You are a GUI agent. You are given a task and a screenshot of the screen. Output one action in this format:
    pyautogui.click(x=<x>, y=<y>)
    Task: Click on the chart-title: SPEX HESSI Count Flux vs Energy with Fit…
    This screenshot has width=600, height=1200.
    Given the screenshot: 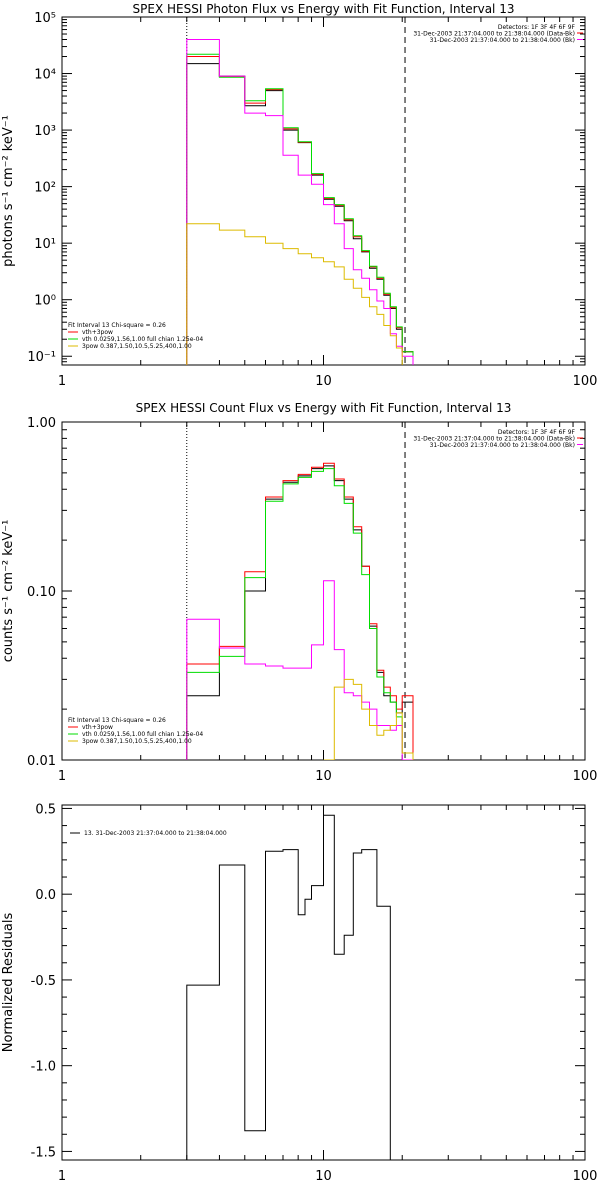 What is the action you would take?
    pyautogui.click(x=324, y=408)
    